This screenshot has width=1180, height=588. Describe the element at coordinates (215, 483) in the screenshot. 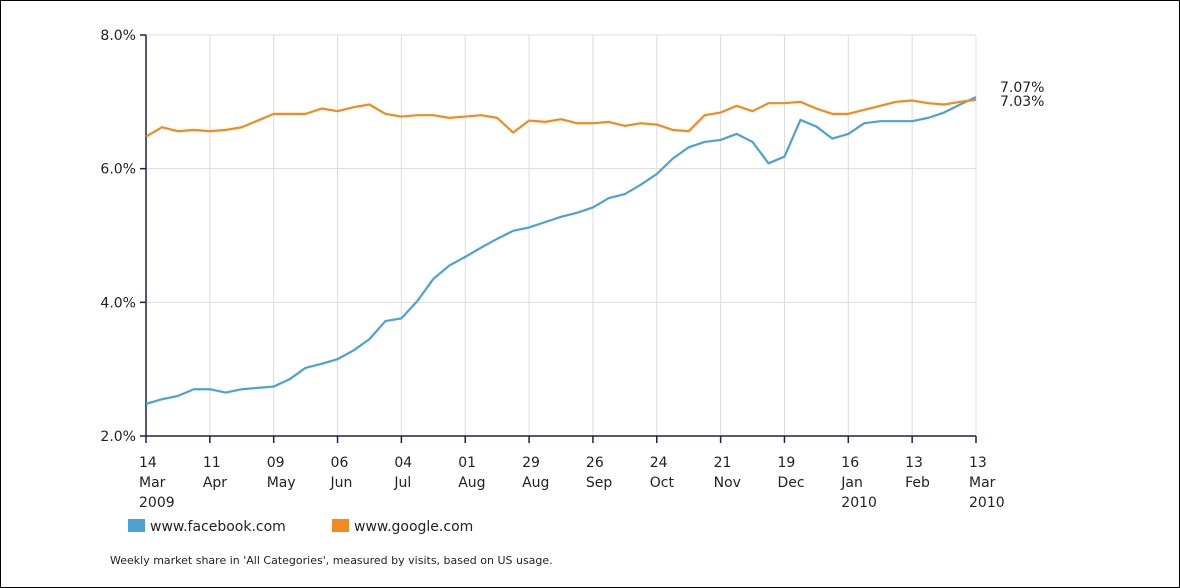

I see `x-tick-label-line: Apr` at that location.